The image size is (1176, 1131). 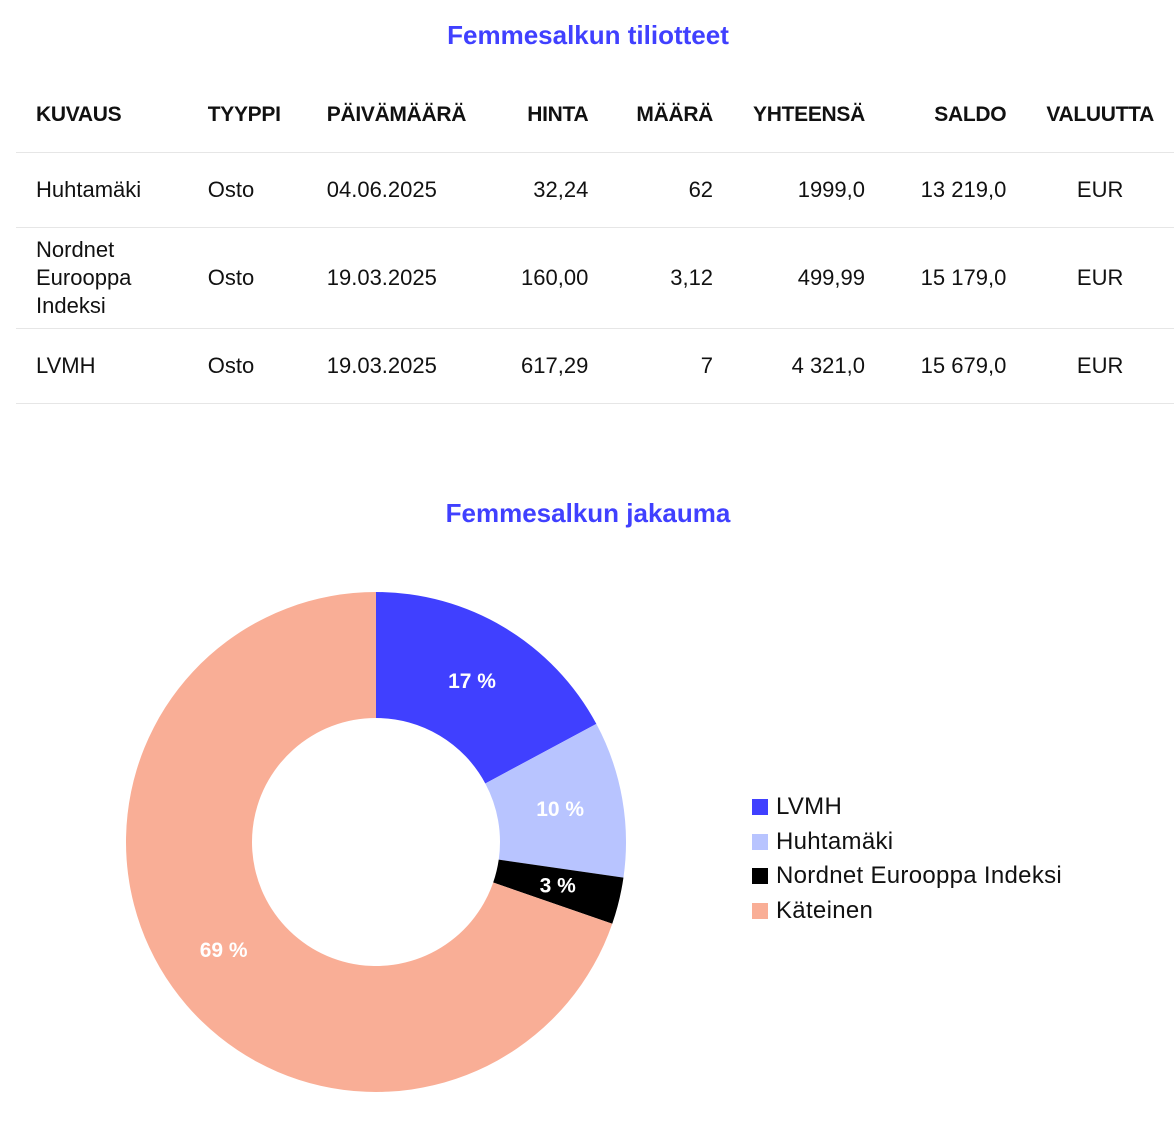 What do you see at coordinates (1100, 115) in the screenshot?
I see `column-header-currency: VALUUTTA` at bounding box center [1100, 115].